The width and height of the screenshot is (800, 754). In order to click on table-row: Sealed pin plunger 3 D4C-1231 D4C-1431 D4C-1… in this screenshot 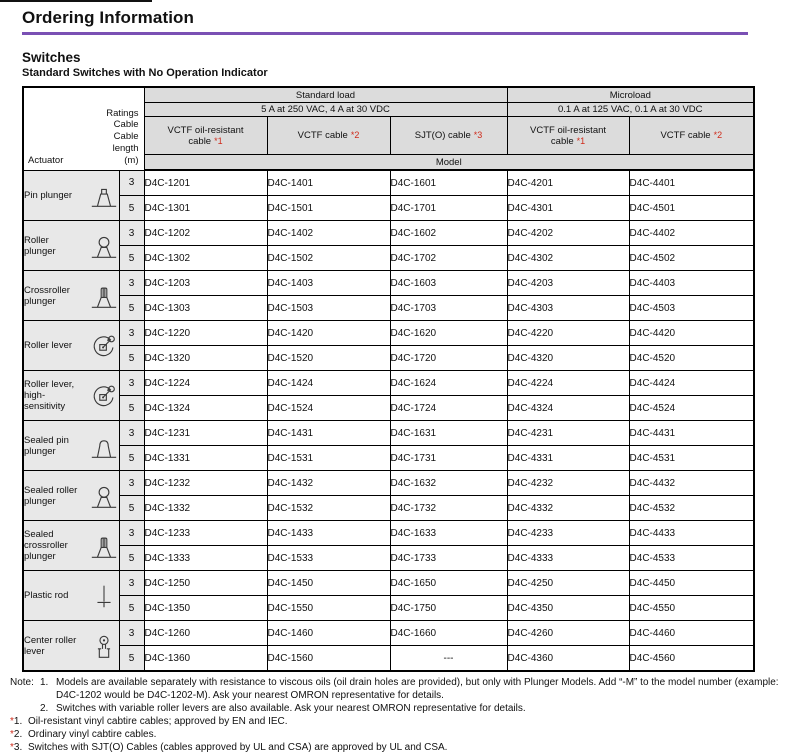, I will do `click(388, 445)`.